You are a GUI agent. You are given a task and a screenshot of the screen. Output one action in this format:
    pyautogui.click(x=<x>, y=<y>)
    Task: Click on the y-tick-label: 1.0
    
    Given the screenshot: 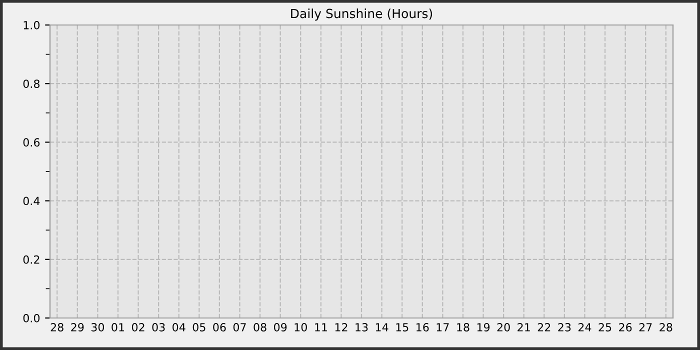 What is the action you would take?
    pyautogui.click(x=32, y=25)
    